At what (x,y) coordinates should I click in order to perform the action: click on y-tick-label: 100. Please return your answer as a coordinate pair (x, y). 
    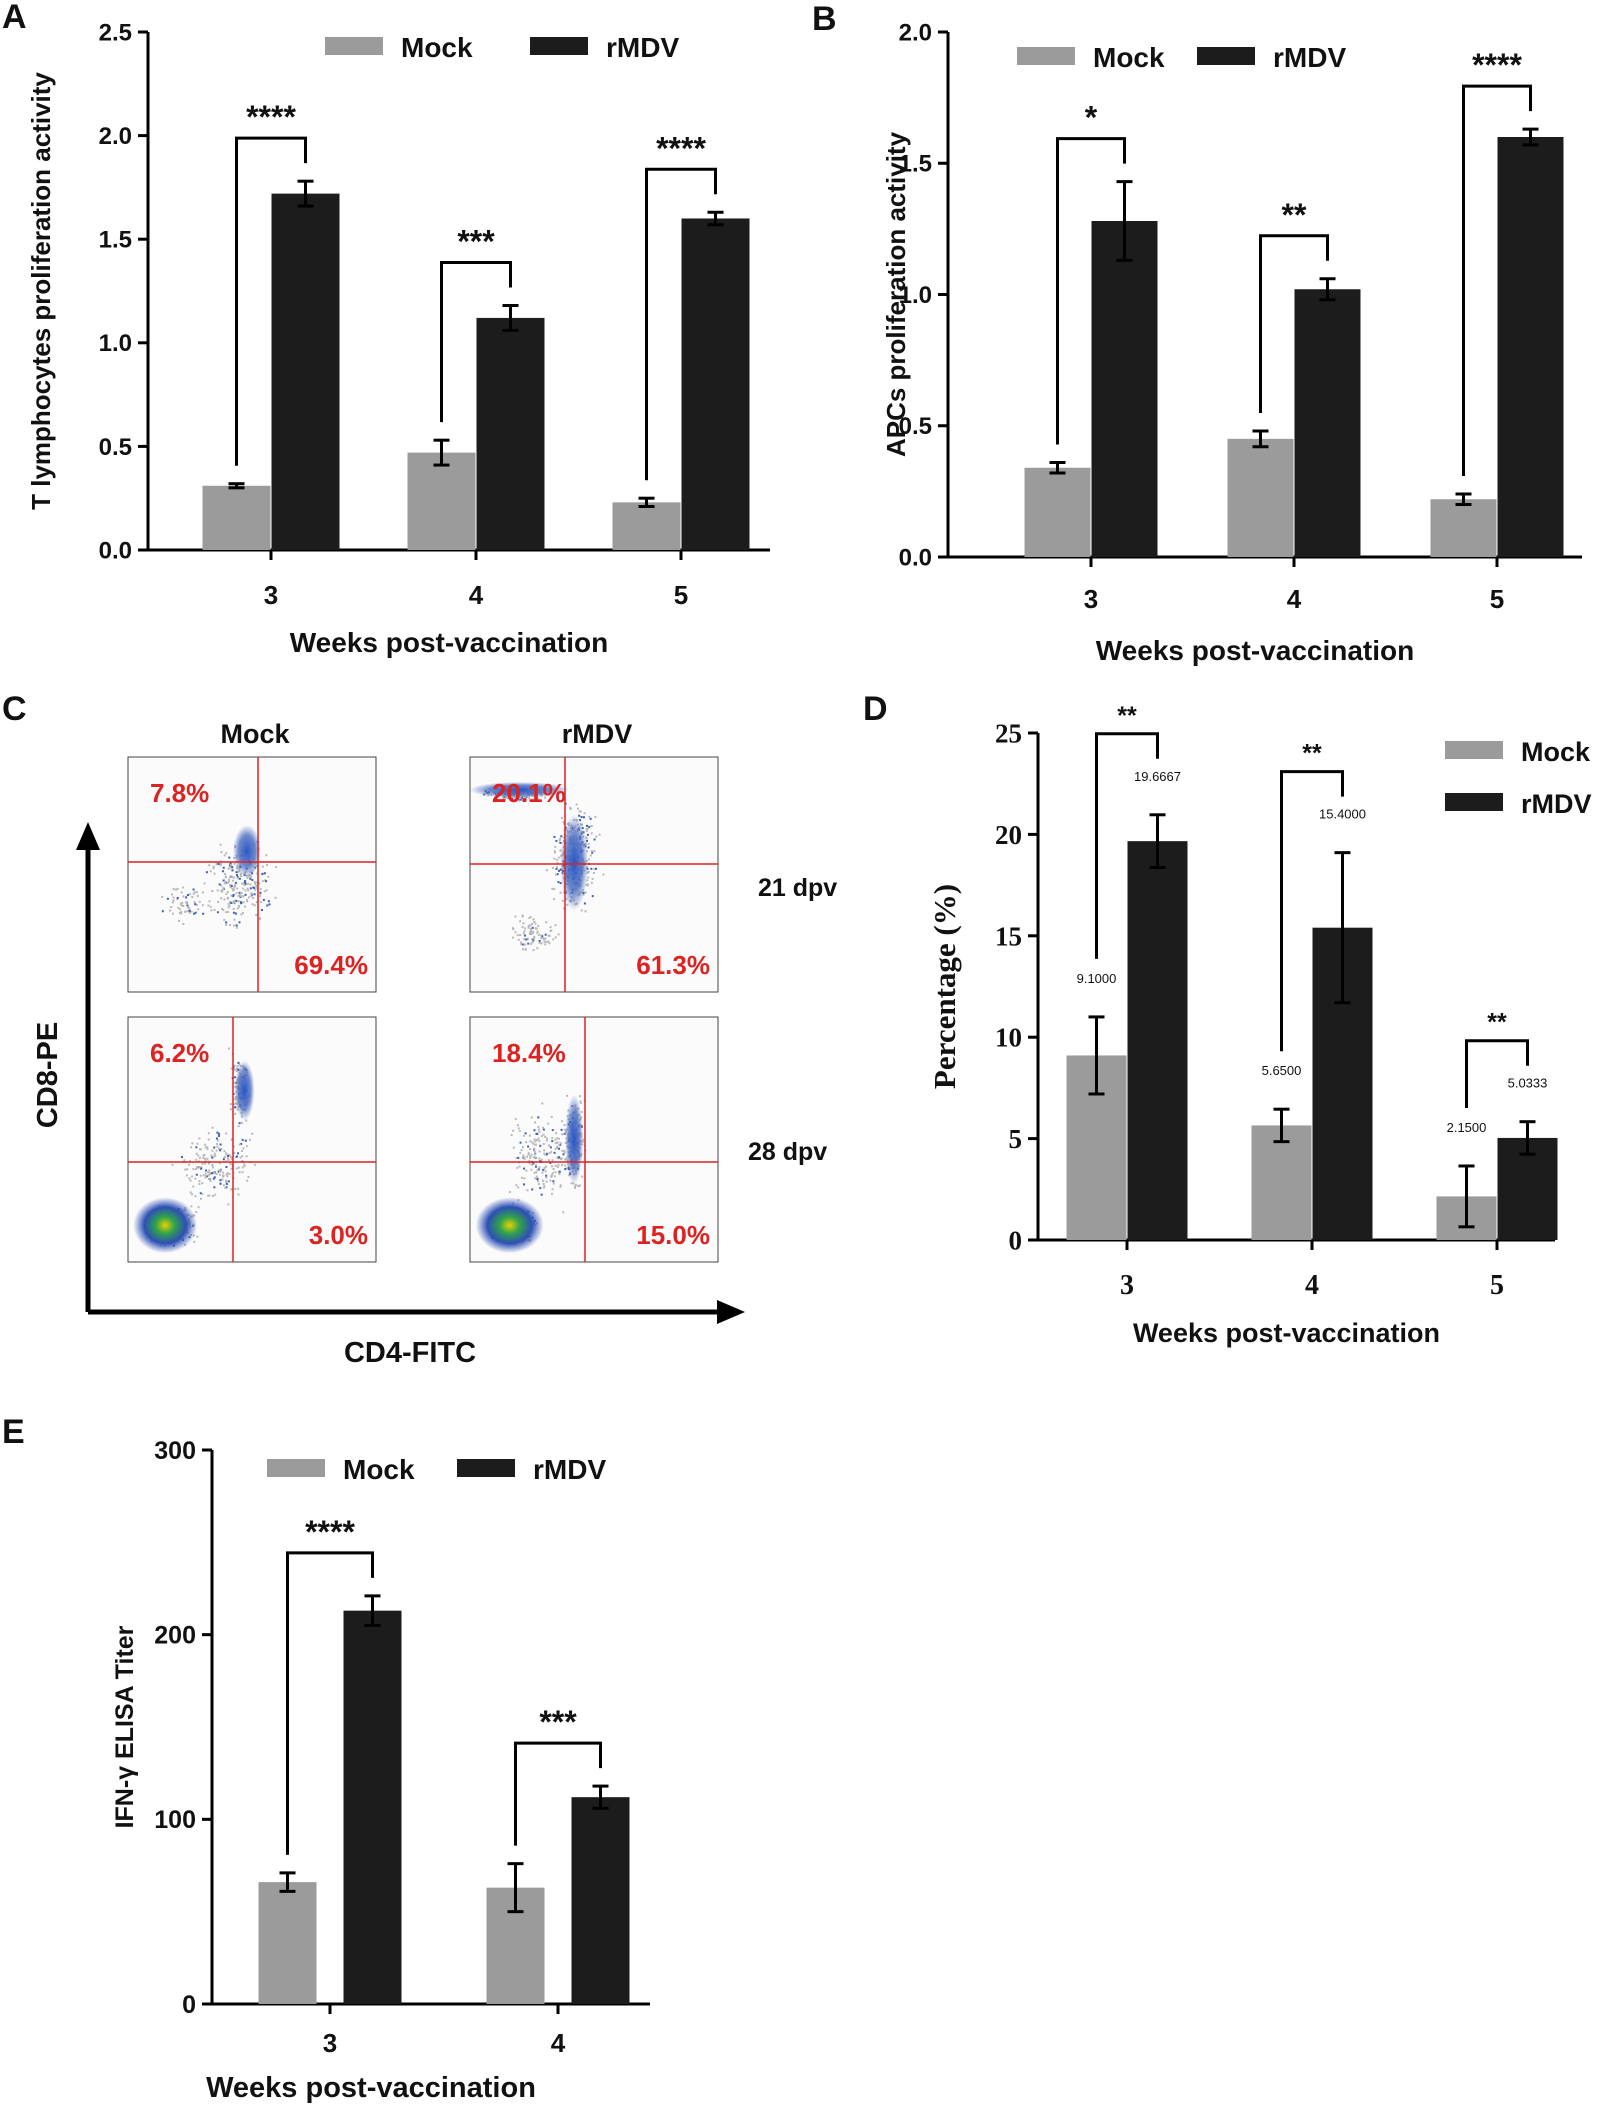
    Looking at the image, I should click on (175, 1820).